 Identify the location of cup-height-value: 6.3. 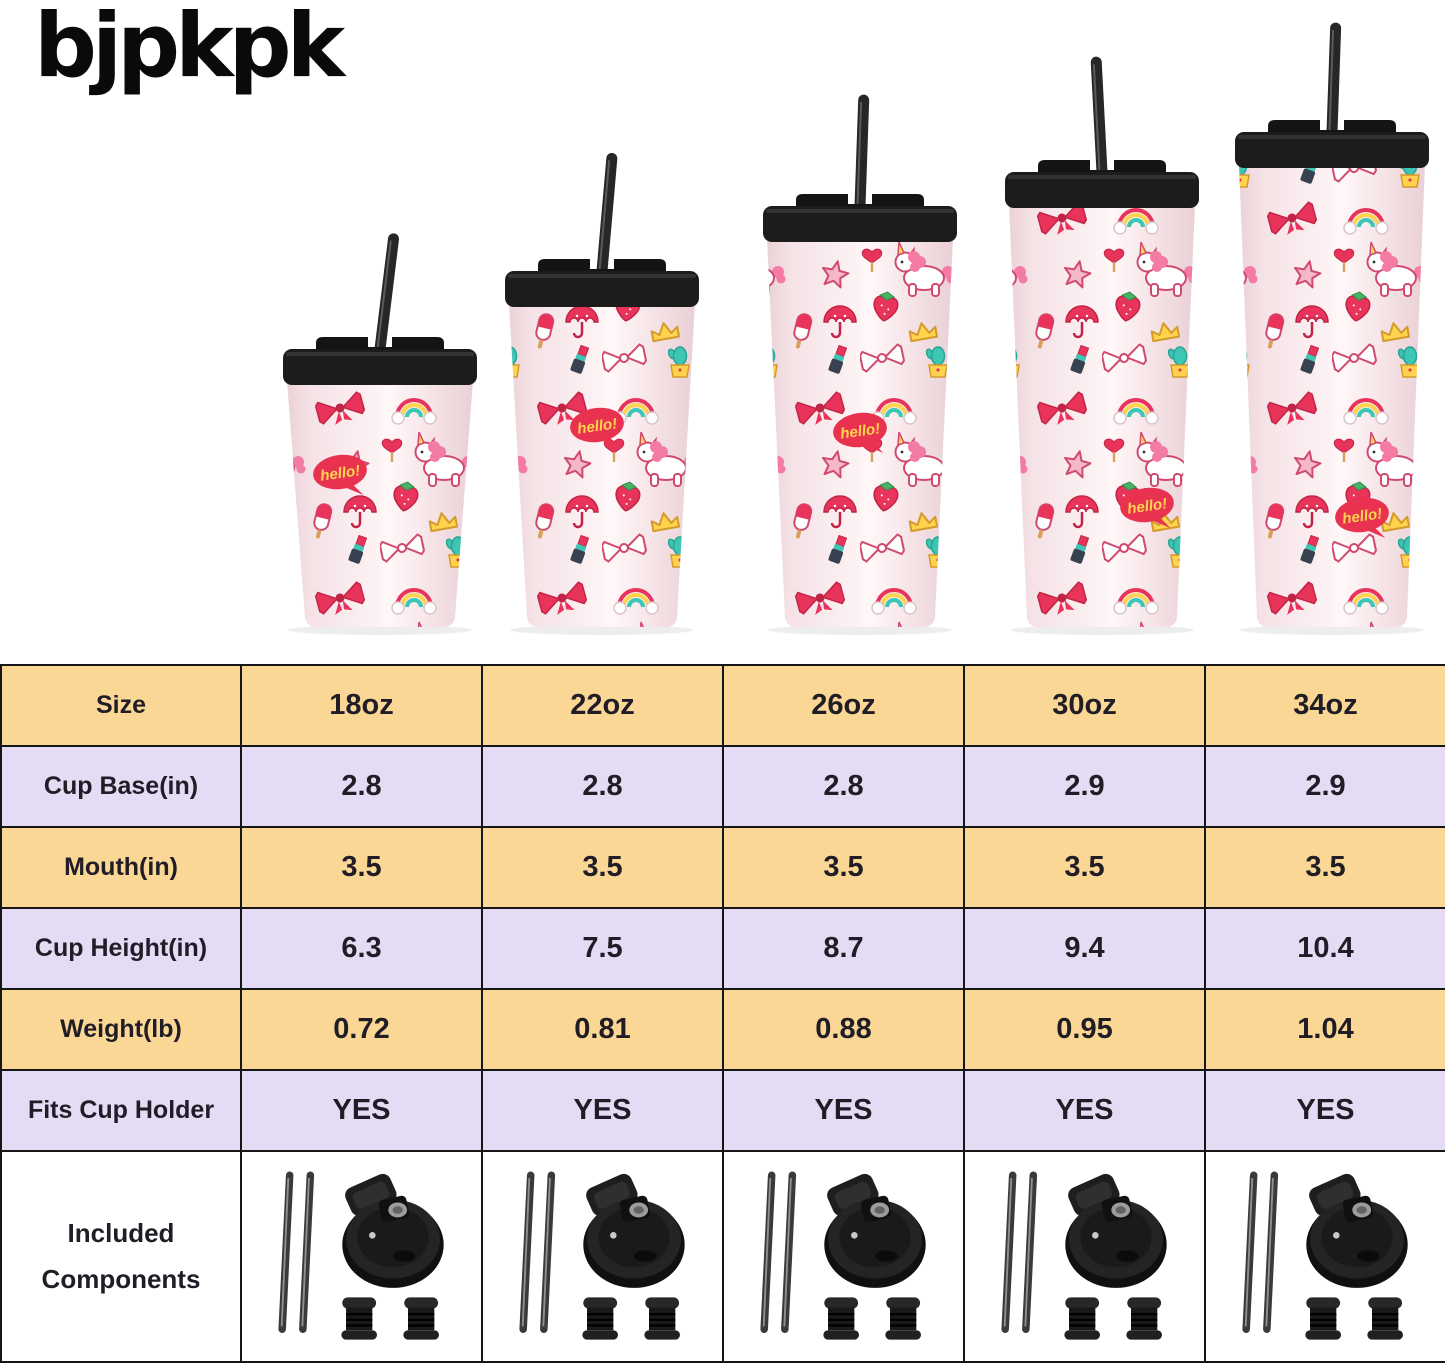
(361, 948).